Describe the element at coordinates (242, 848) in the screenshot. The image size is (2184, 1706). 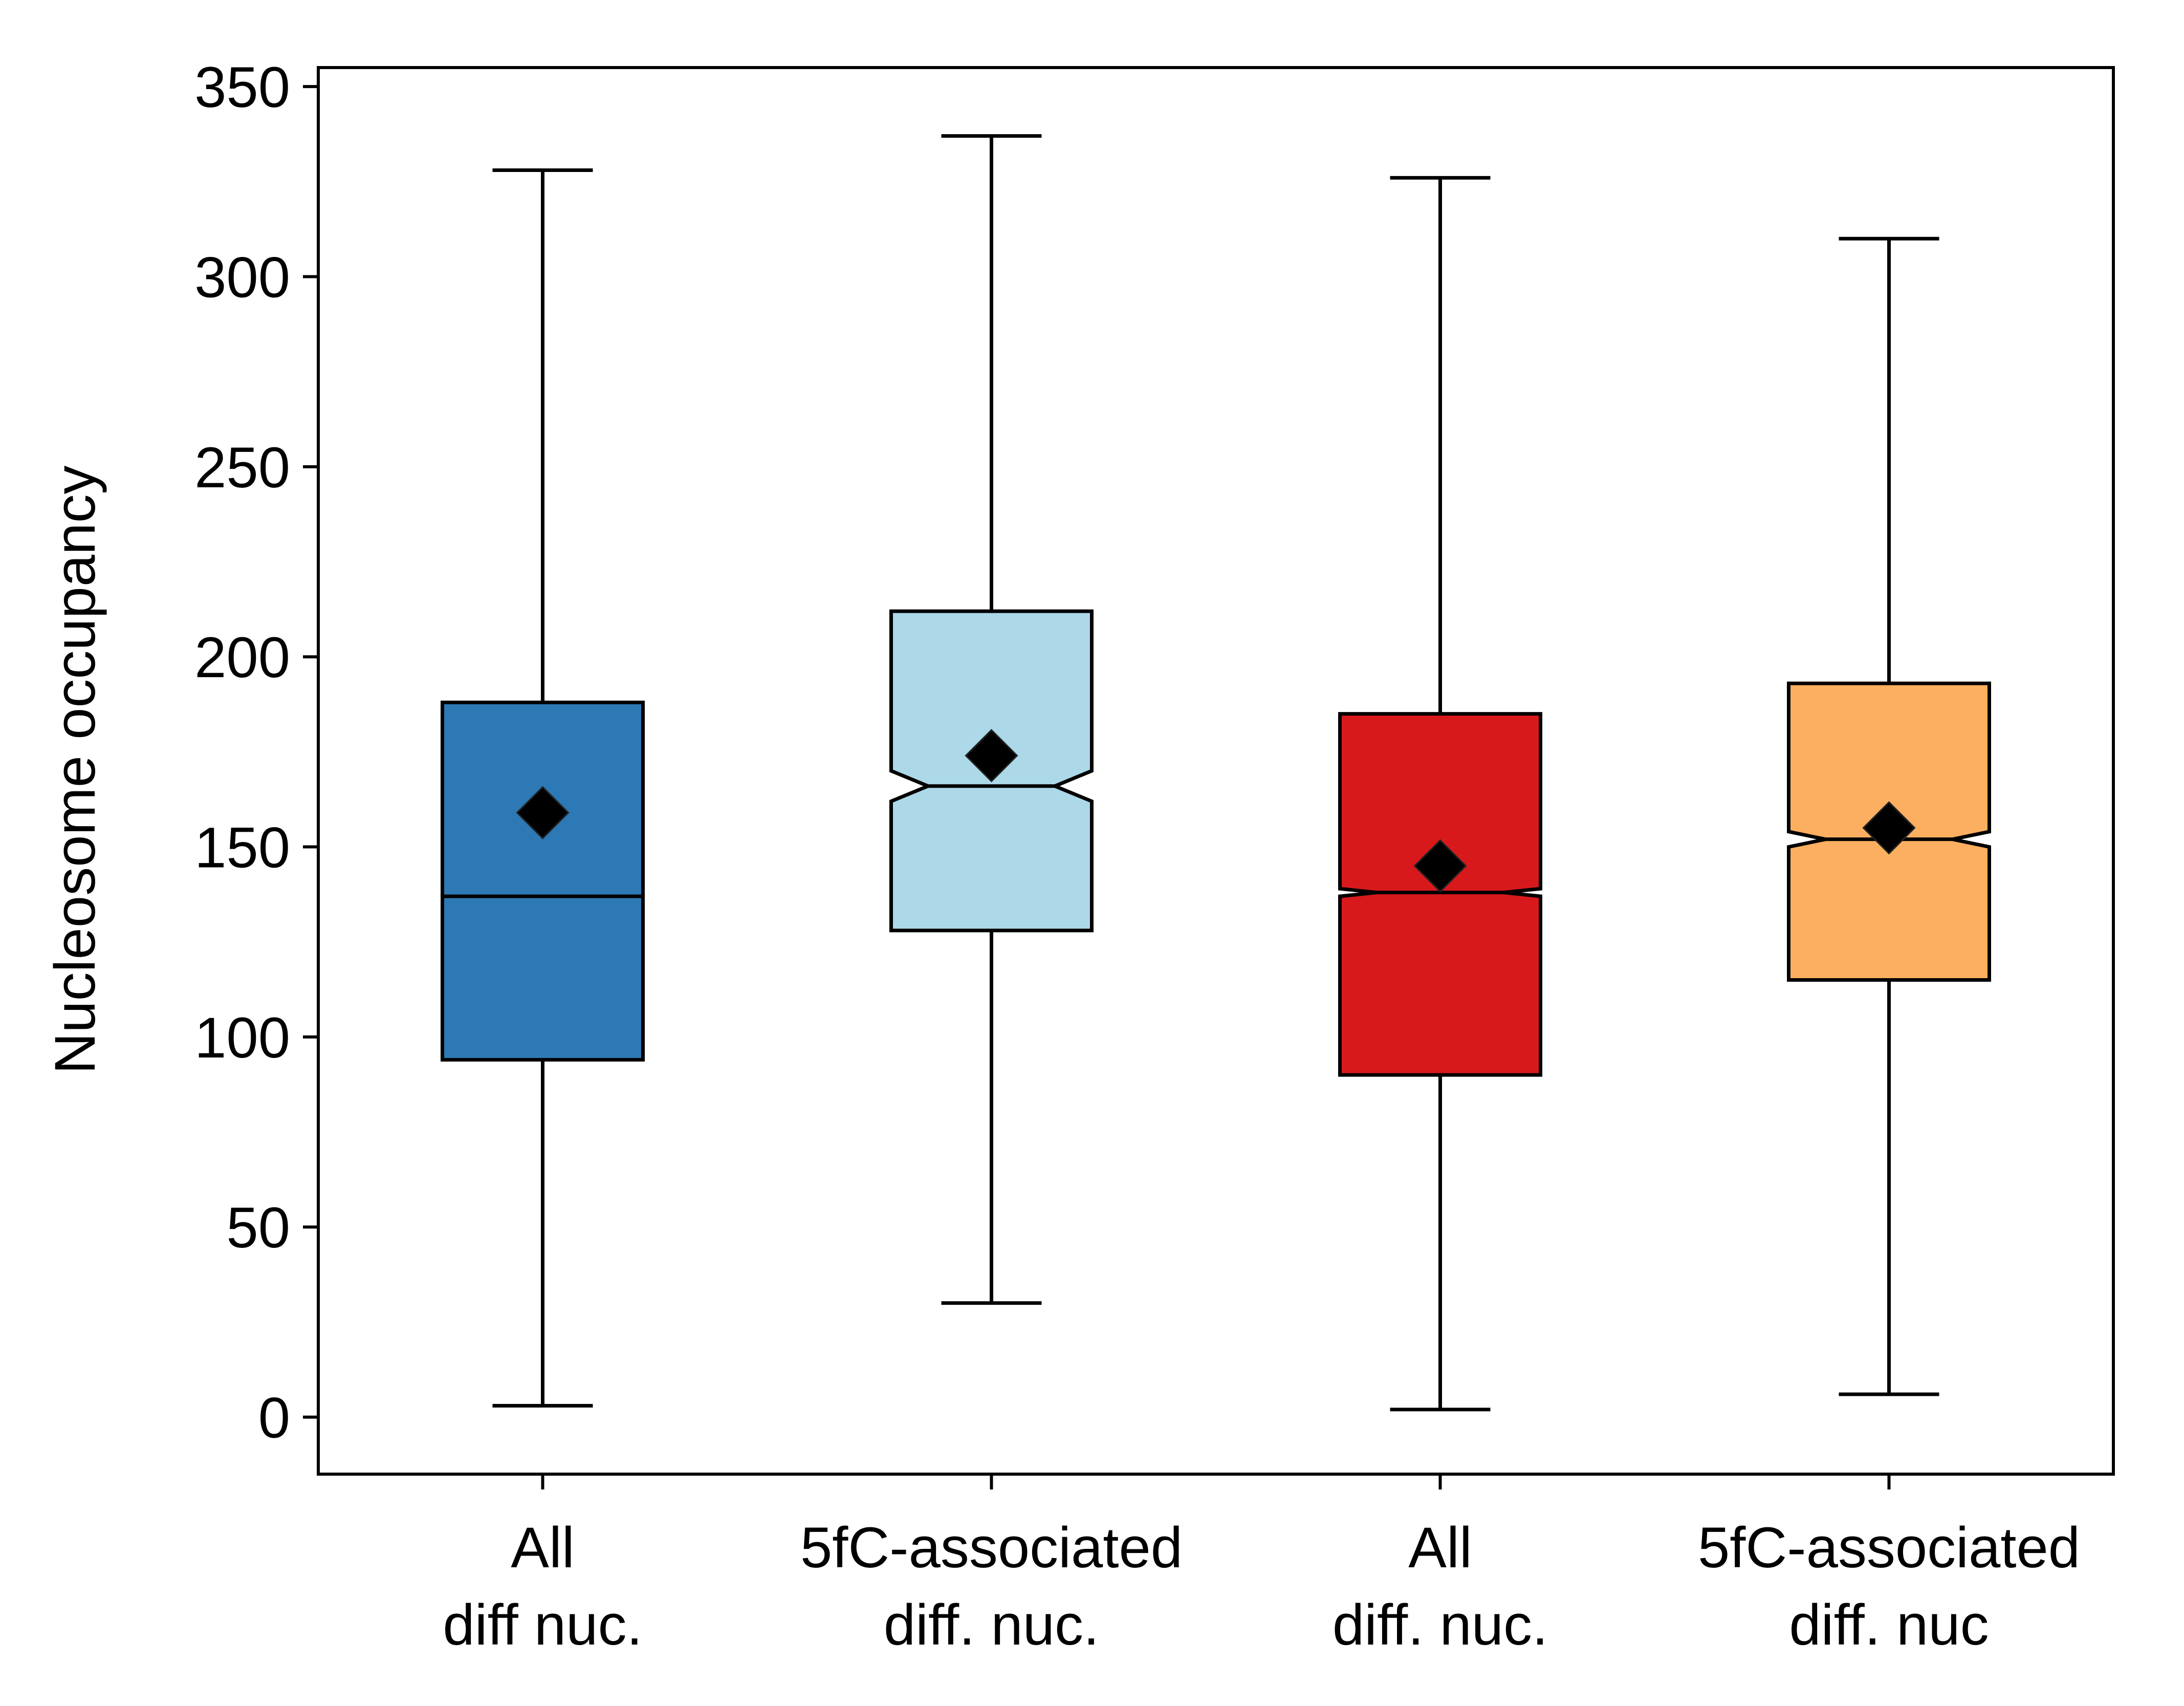
I see `y-tick-label: 150` at that location.